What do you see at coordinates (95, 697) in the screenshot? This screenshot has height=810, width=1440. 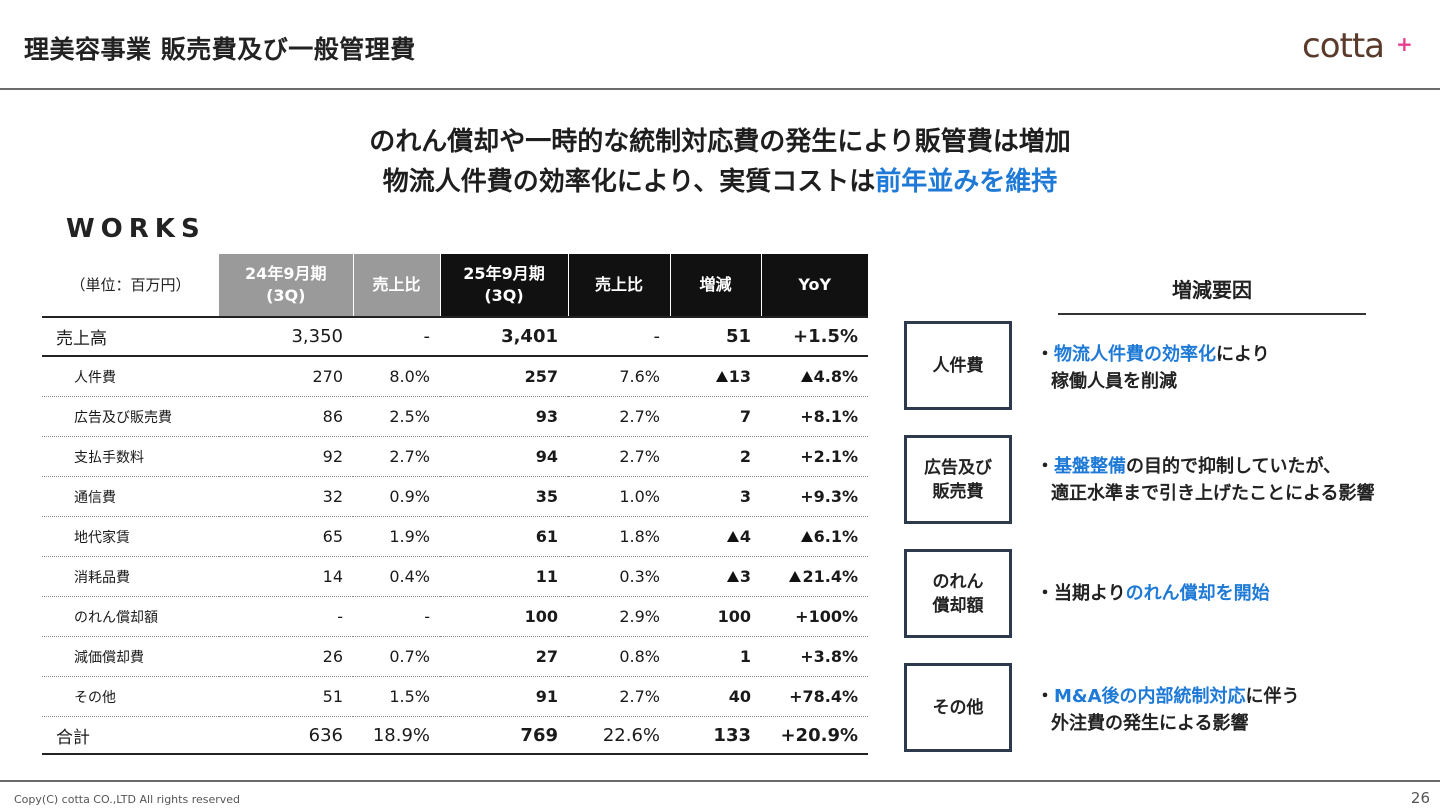 I see `cell-value: その他` at bounding box center [95, 697].